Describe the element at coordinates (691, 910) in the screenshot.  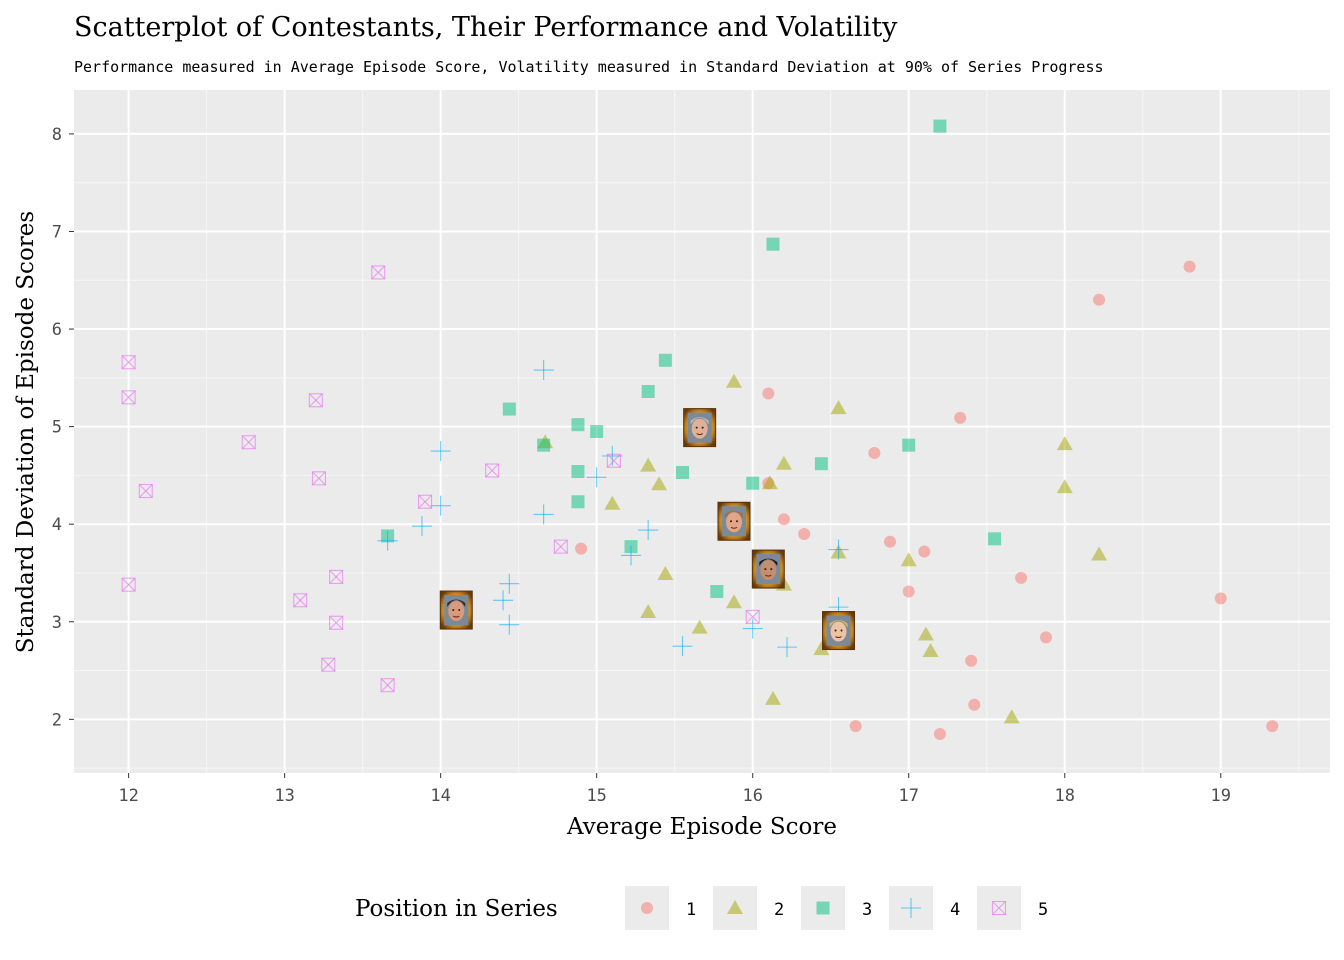
I see `legend-label: 1` at that location.